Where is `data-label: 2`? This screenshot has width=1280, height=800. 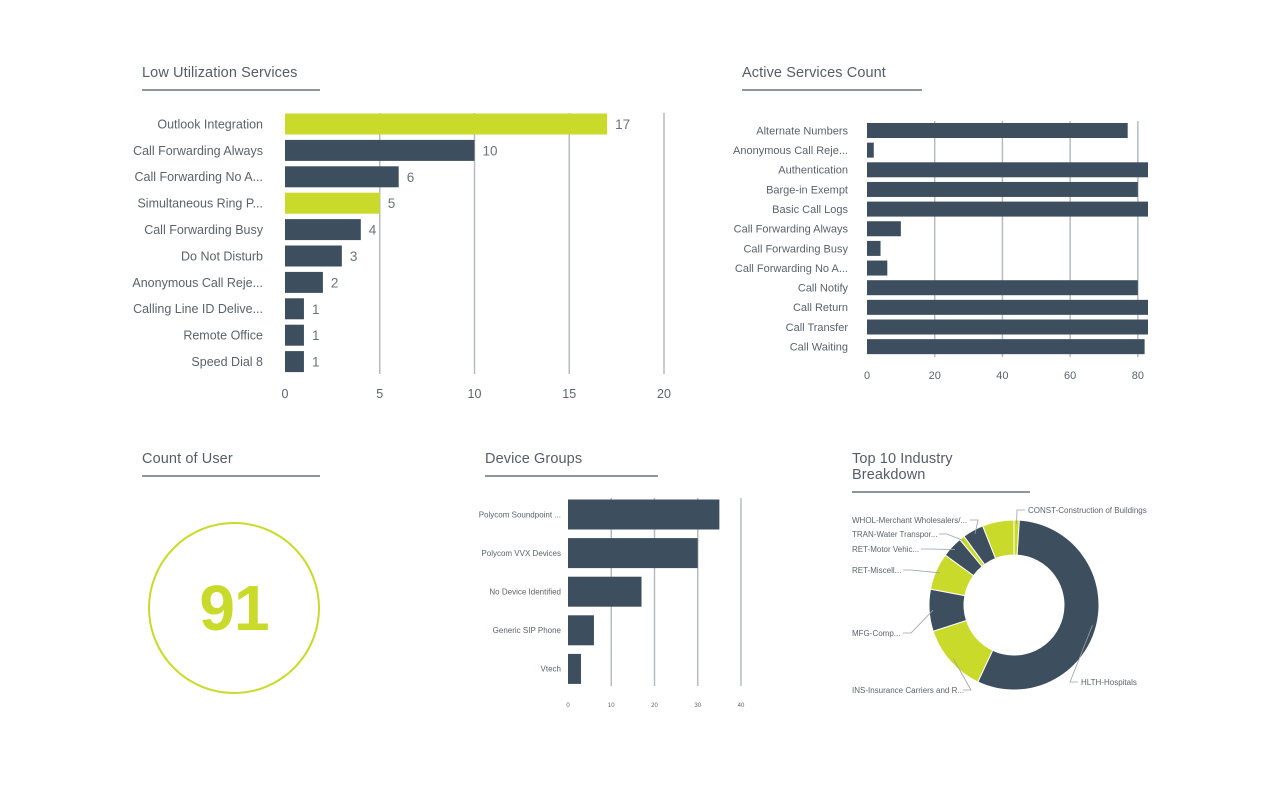 data-label: 2 is located at coordinates (335, 282).